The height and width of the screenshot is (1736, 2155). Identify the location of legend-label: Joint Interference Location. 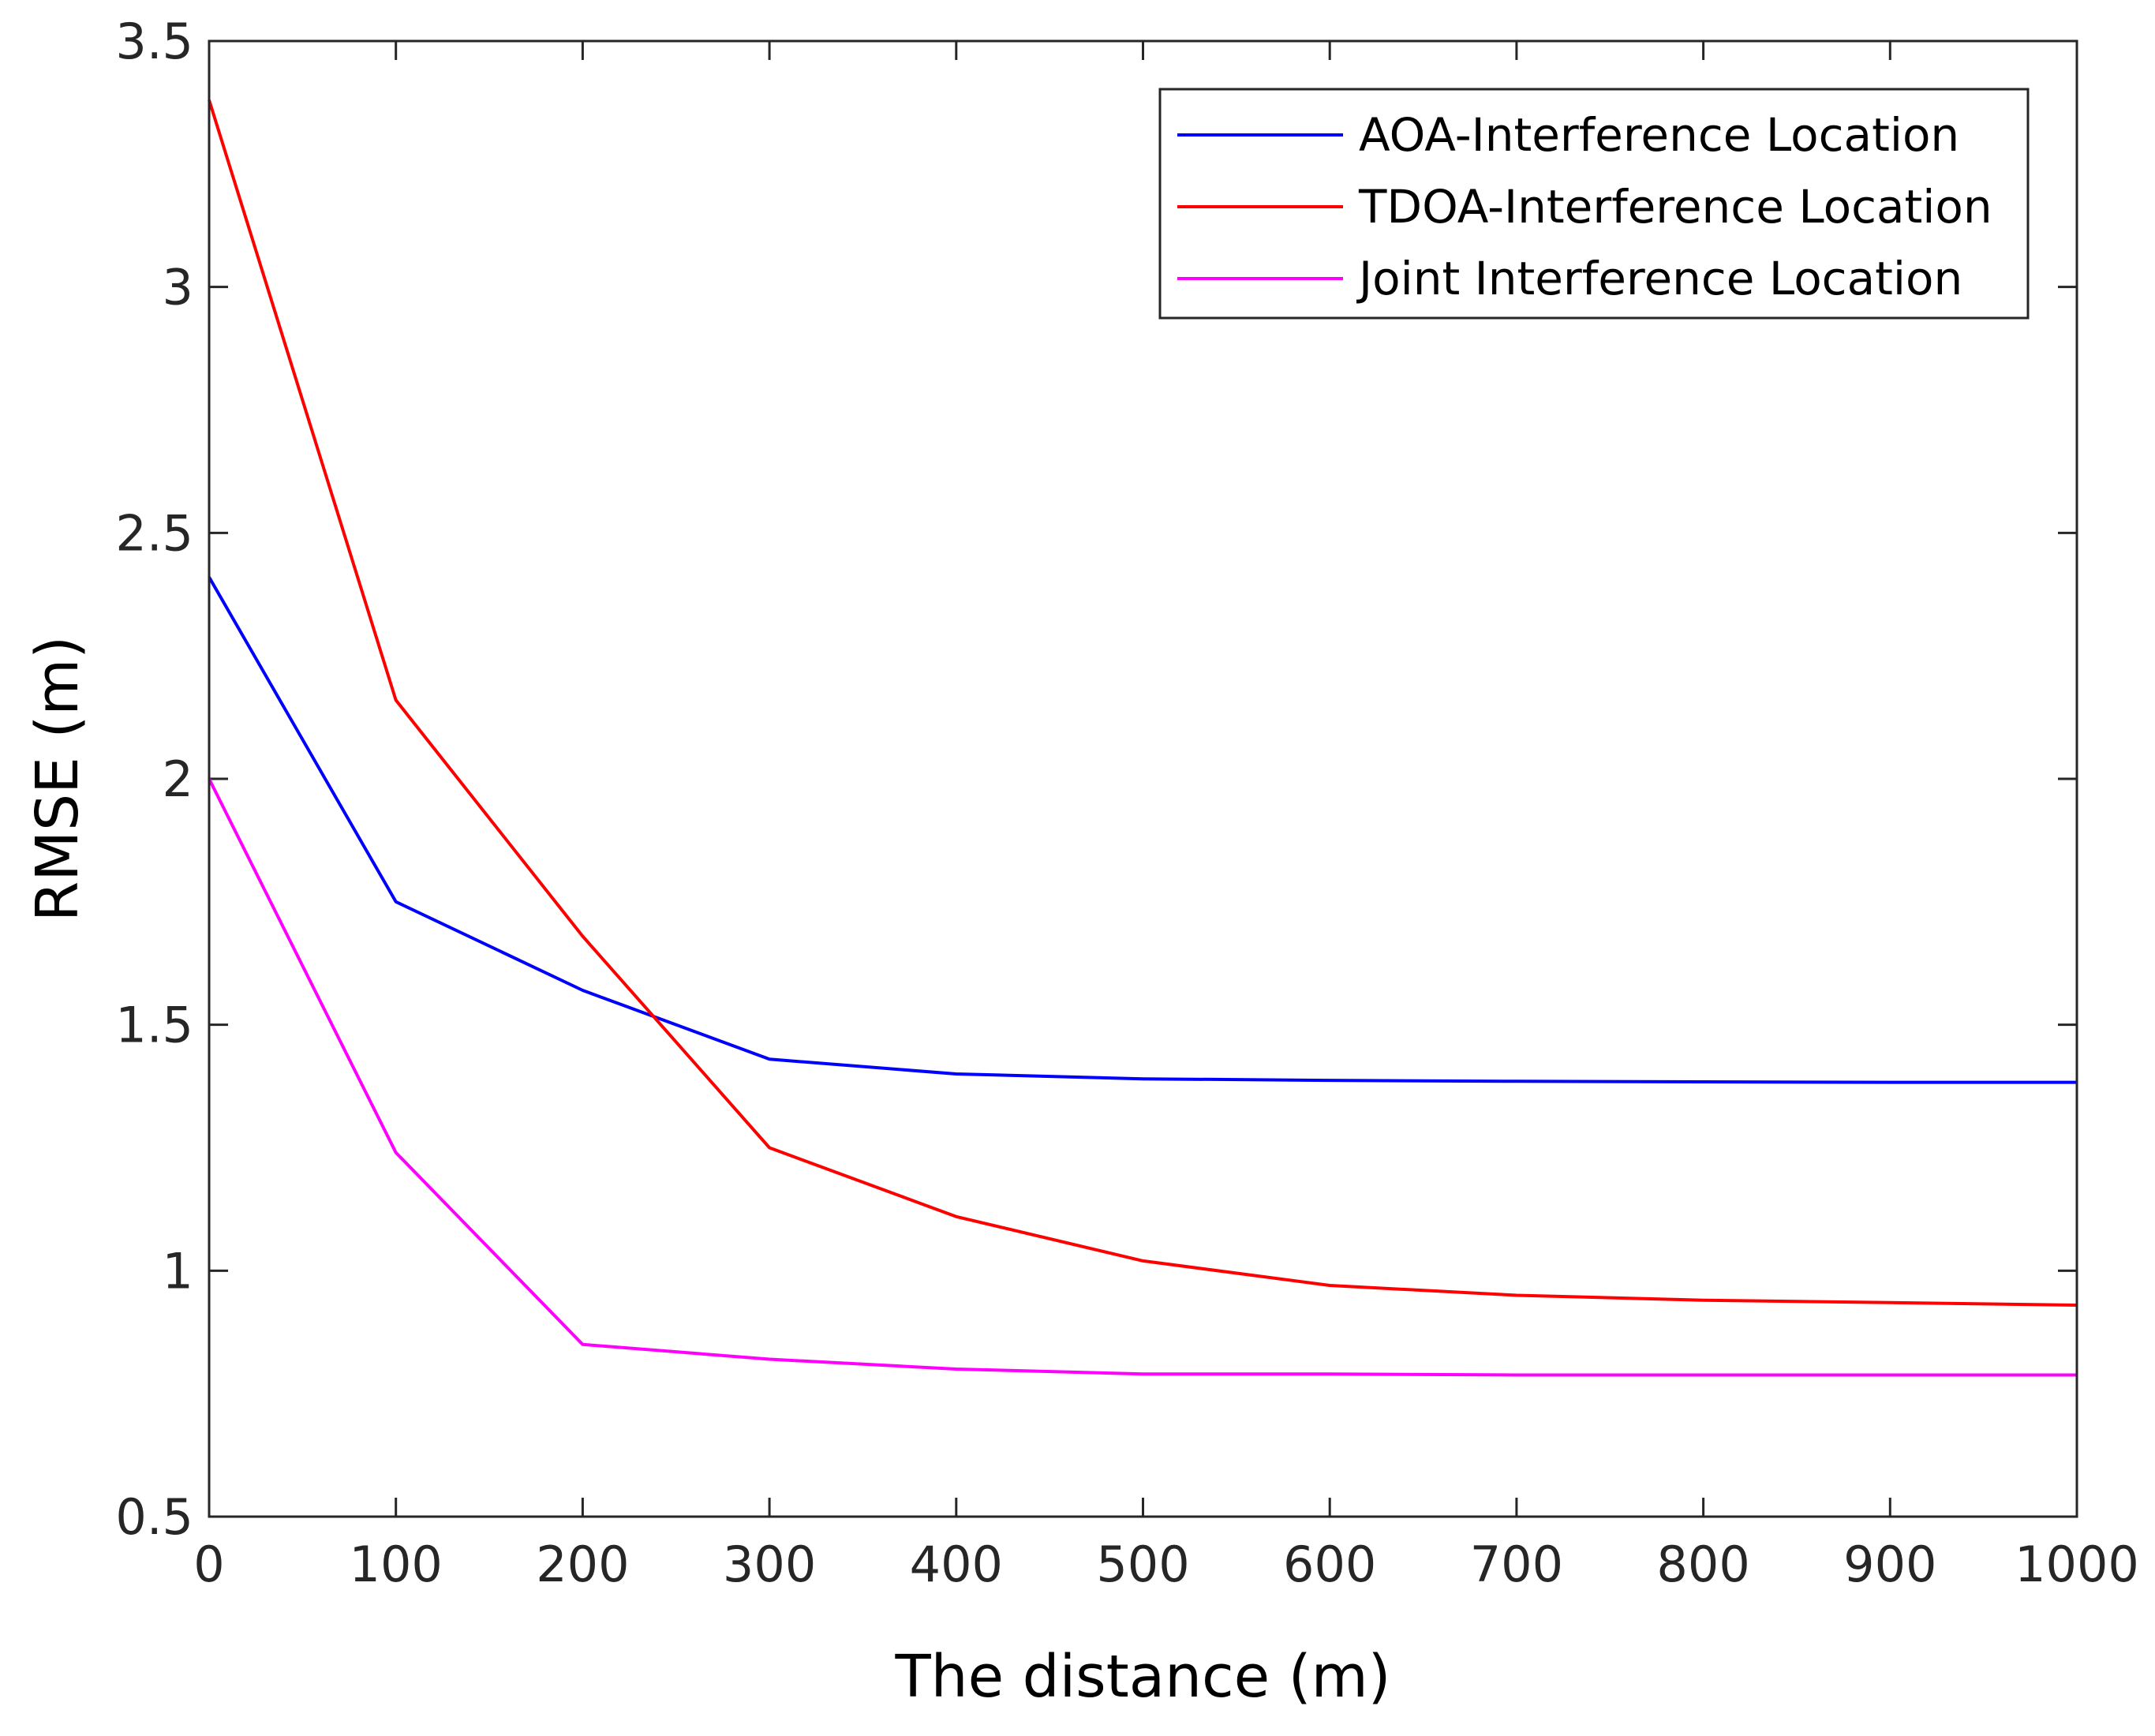
(1659, 278).